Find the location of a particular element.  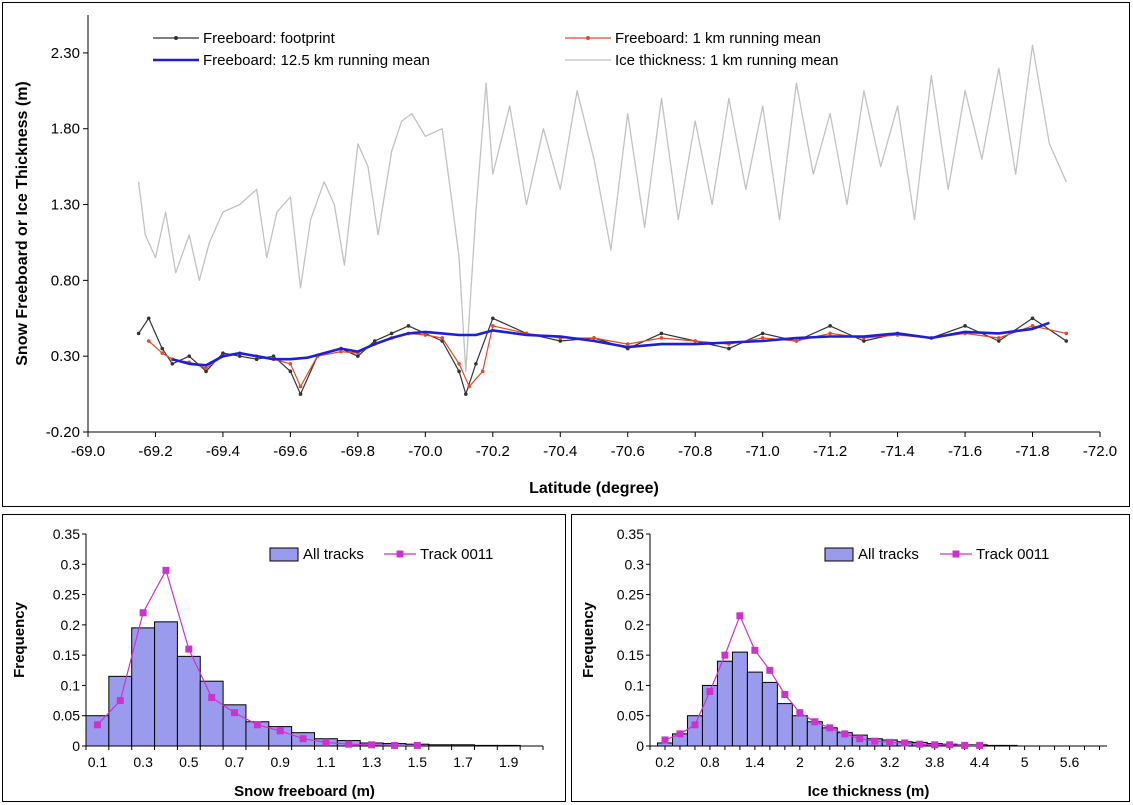

series-line-freeboard-1-km-running-mean is located at coordinates (607, 356).